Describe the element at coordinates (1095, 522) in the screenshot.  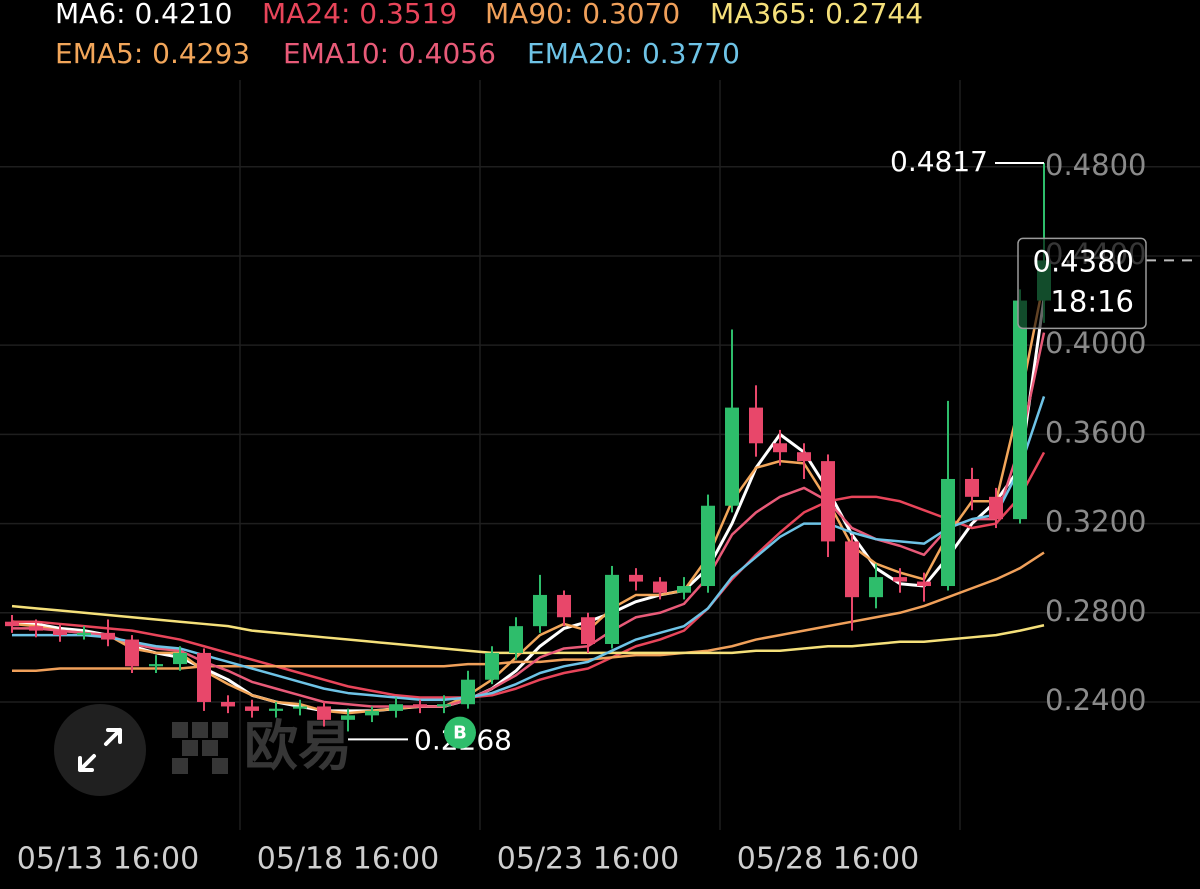
I see `y-tick-label: 0.3200` at that location.